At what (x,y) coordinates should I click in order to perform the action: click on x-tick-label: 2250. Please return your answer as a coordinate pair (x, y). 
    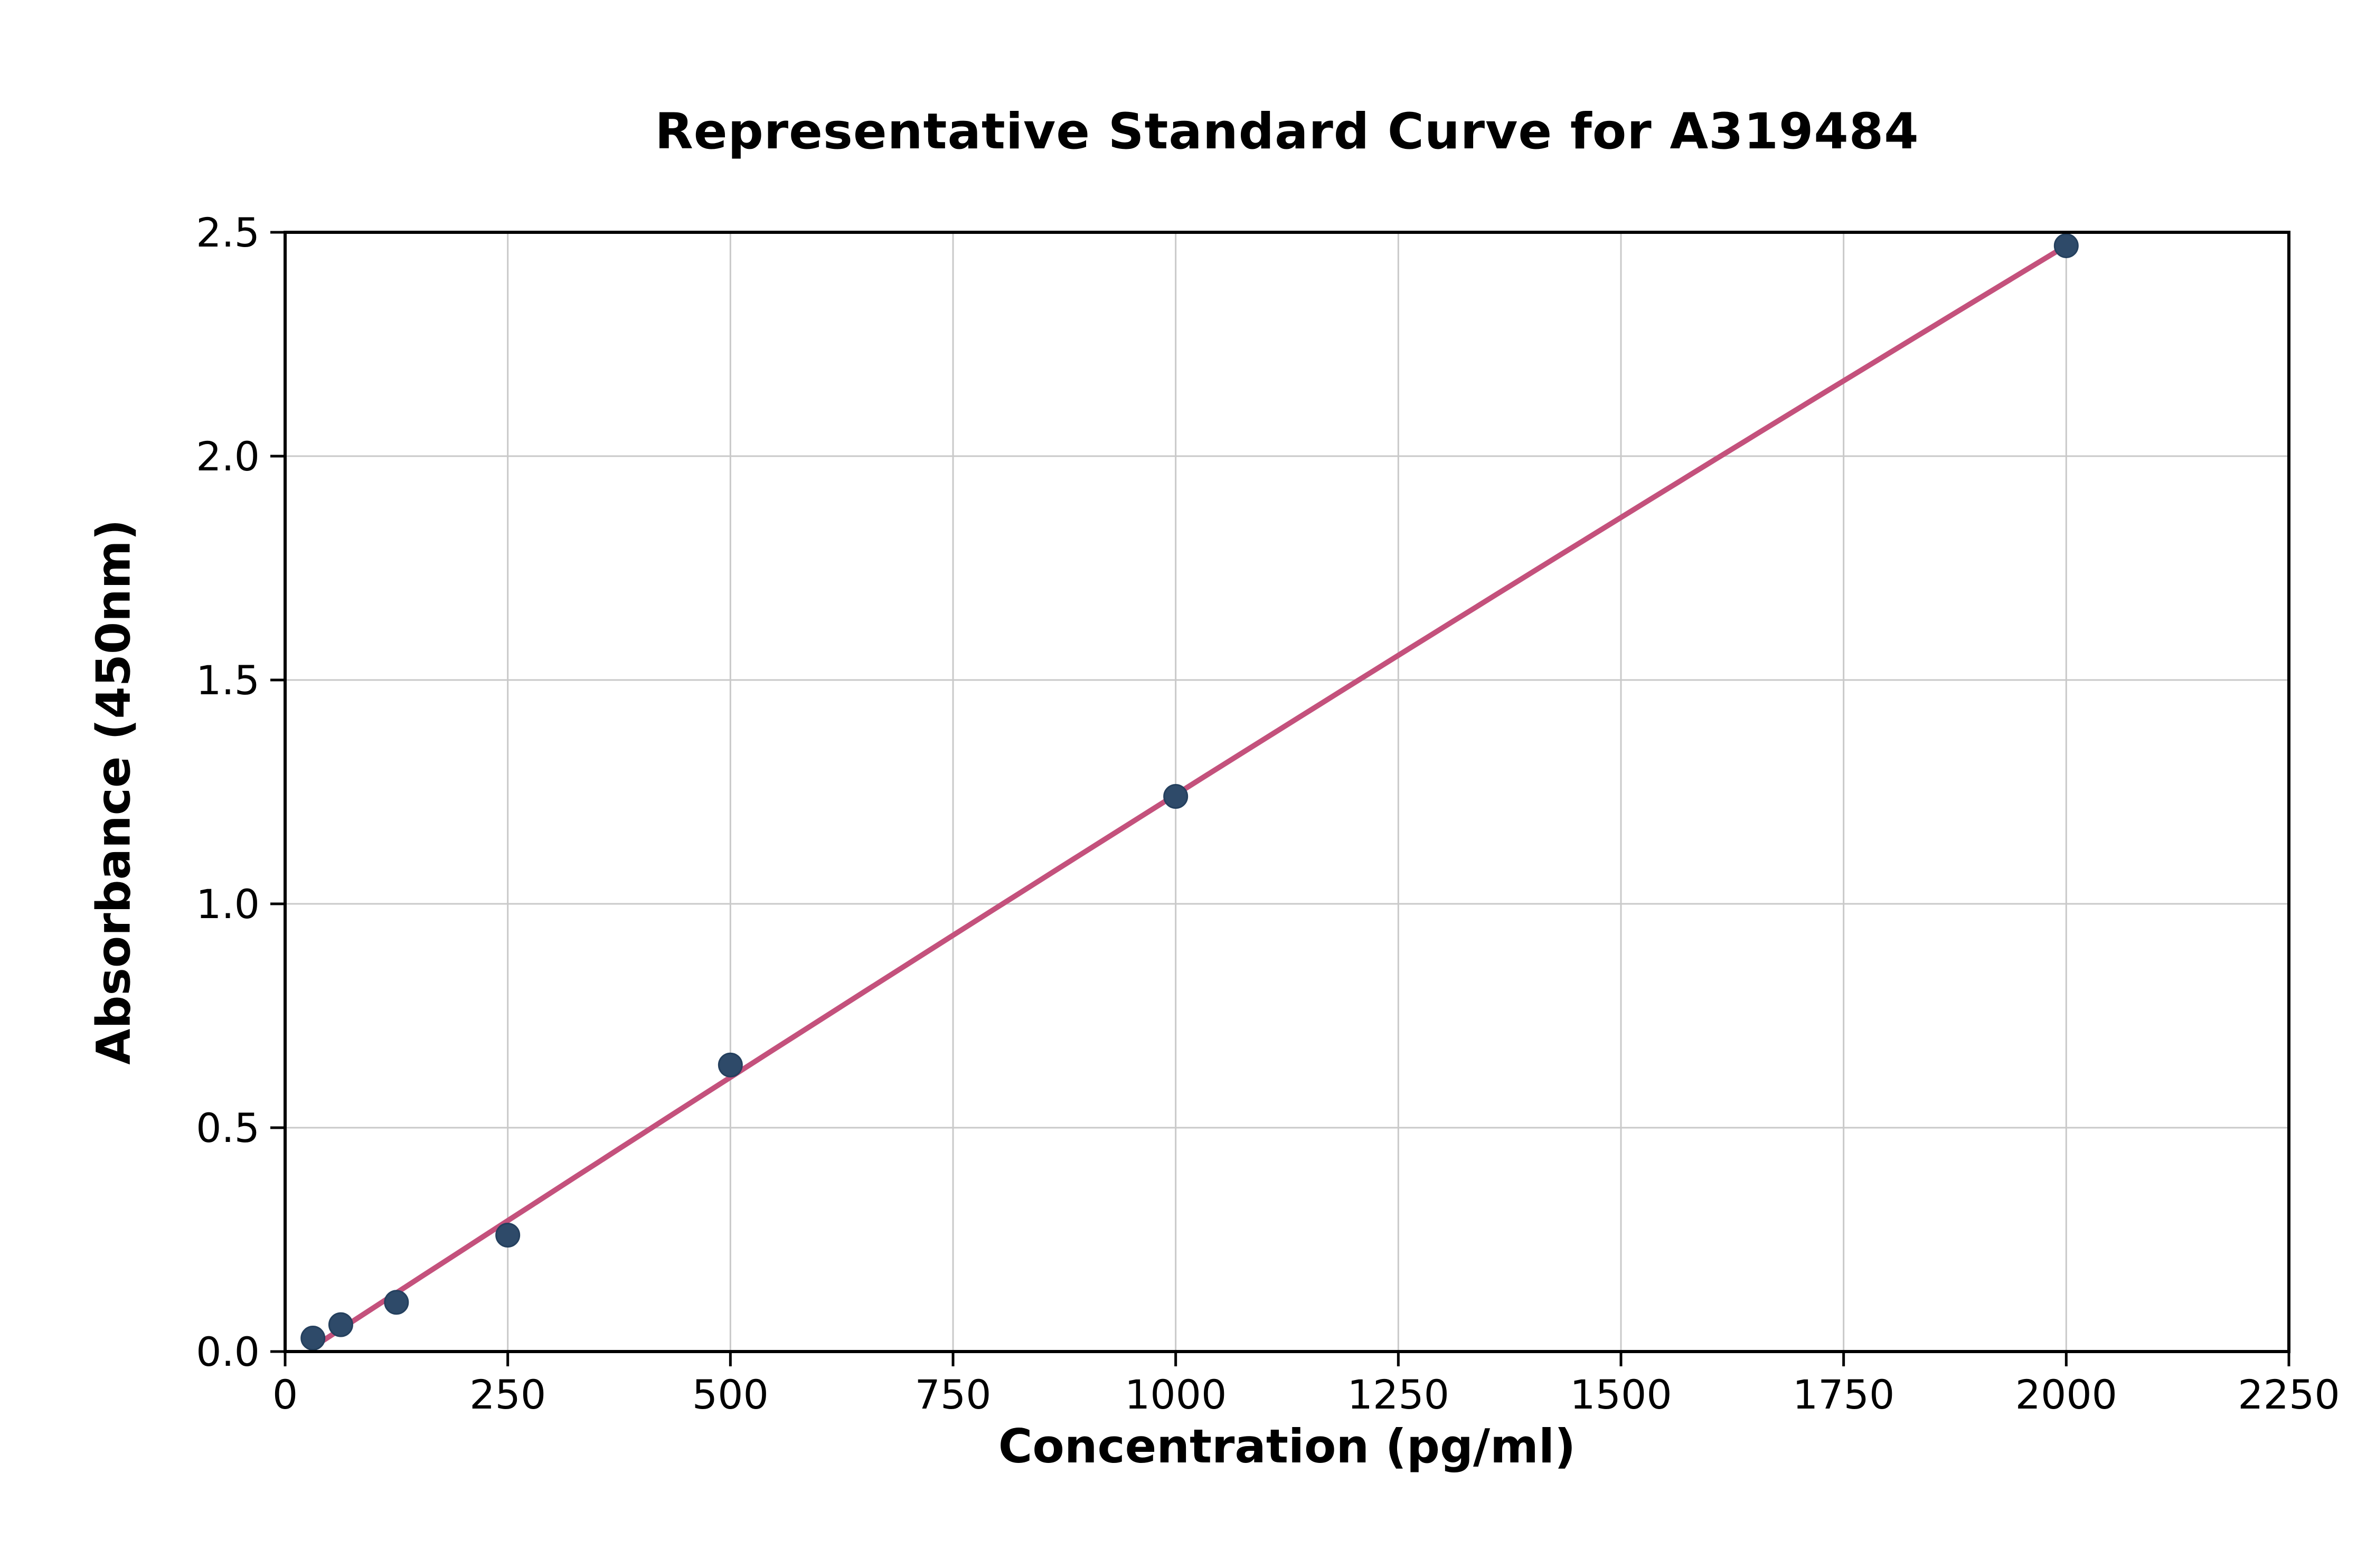
    Looking at the image, I should click on (2289, 1394).